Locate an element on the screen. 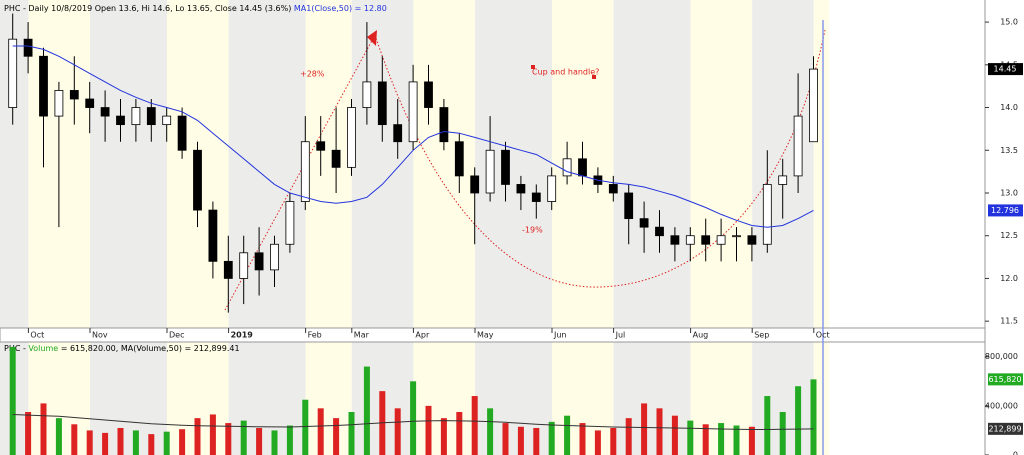  x-tick-label: Sep is located at coordinates (761, 335).